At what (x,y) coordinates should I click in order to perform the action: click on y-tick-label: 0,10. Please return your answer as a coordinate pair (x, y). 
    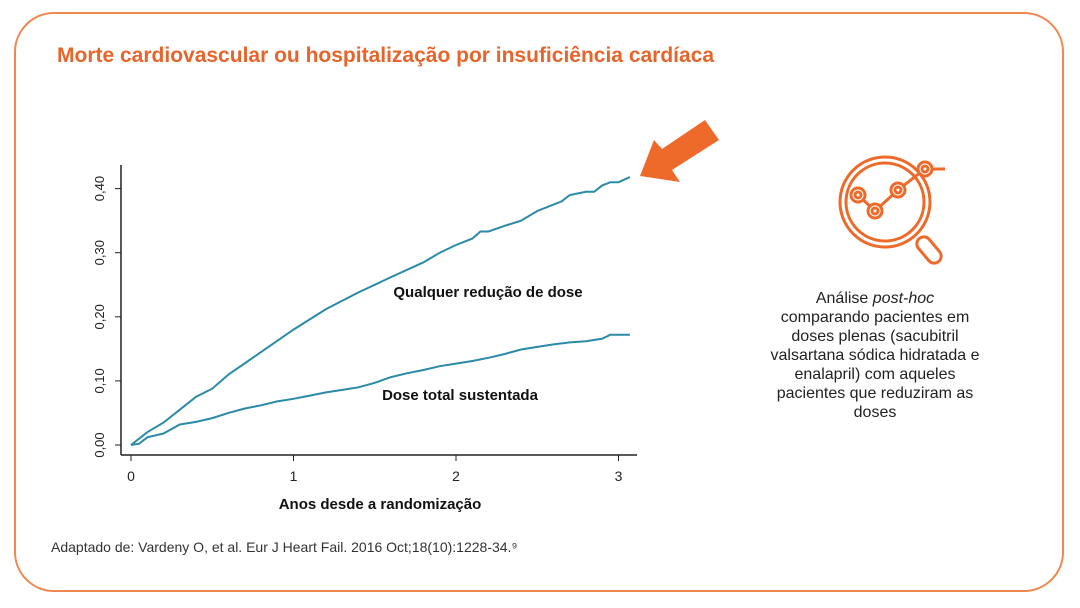
    Looking at the image, I should click on (99, 380).